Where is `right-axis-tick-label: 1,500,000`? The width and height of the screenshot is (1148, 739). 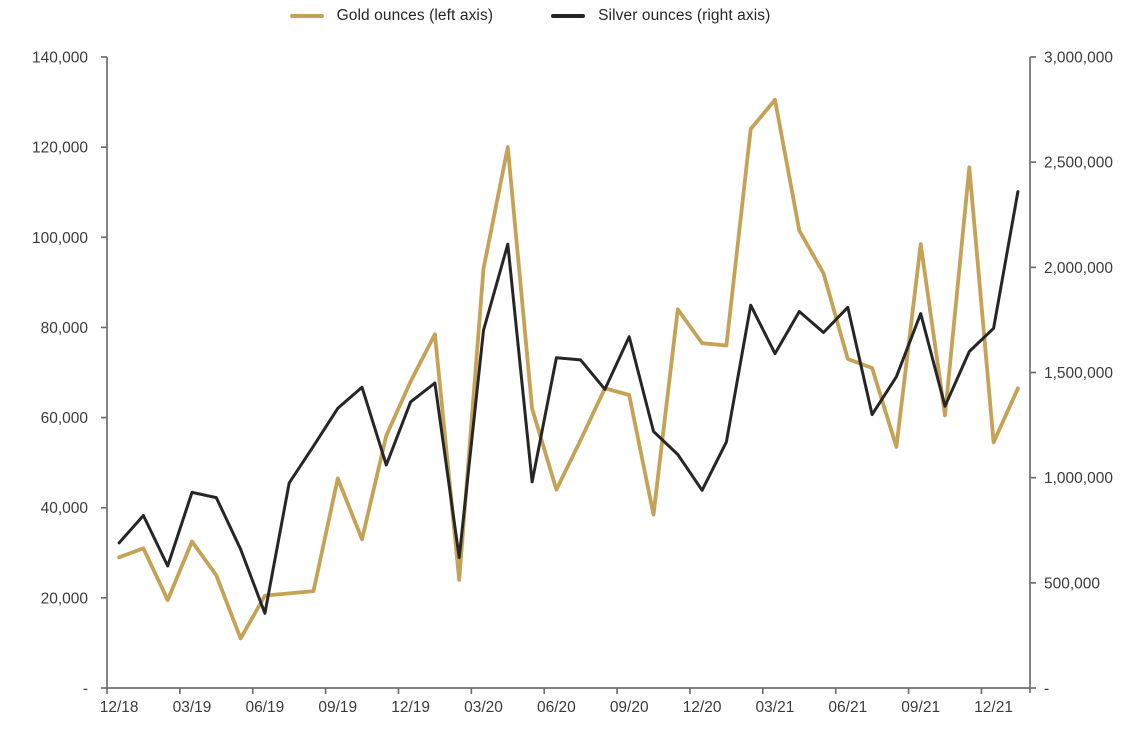 right-axis-tick-label: 1,500,000 is located at coordinates (1078, 373).